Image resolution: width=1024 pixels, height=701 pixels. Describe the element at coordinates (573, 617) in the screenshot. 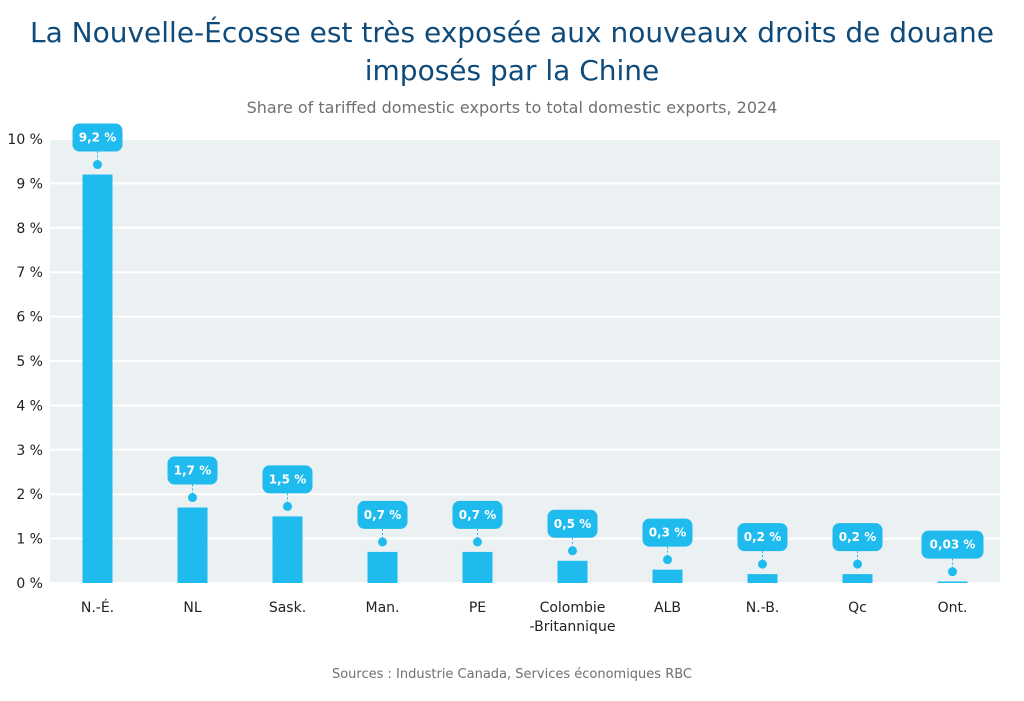

I see `x-tick-label: Colombie -Britannique` at that location.